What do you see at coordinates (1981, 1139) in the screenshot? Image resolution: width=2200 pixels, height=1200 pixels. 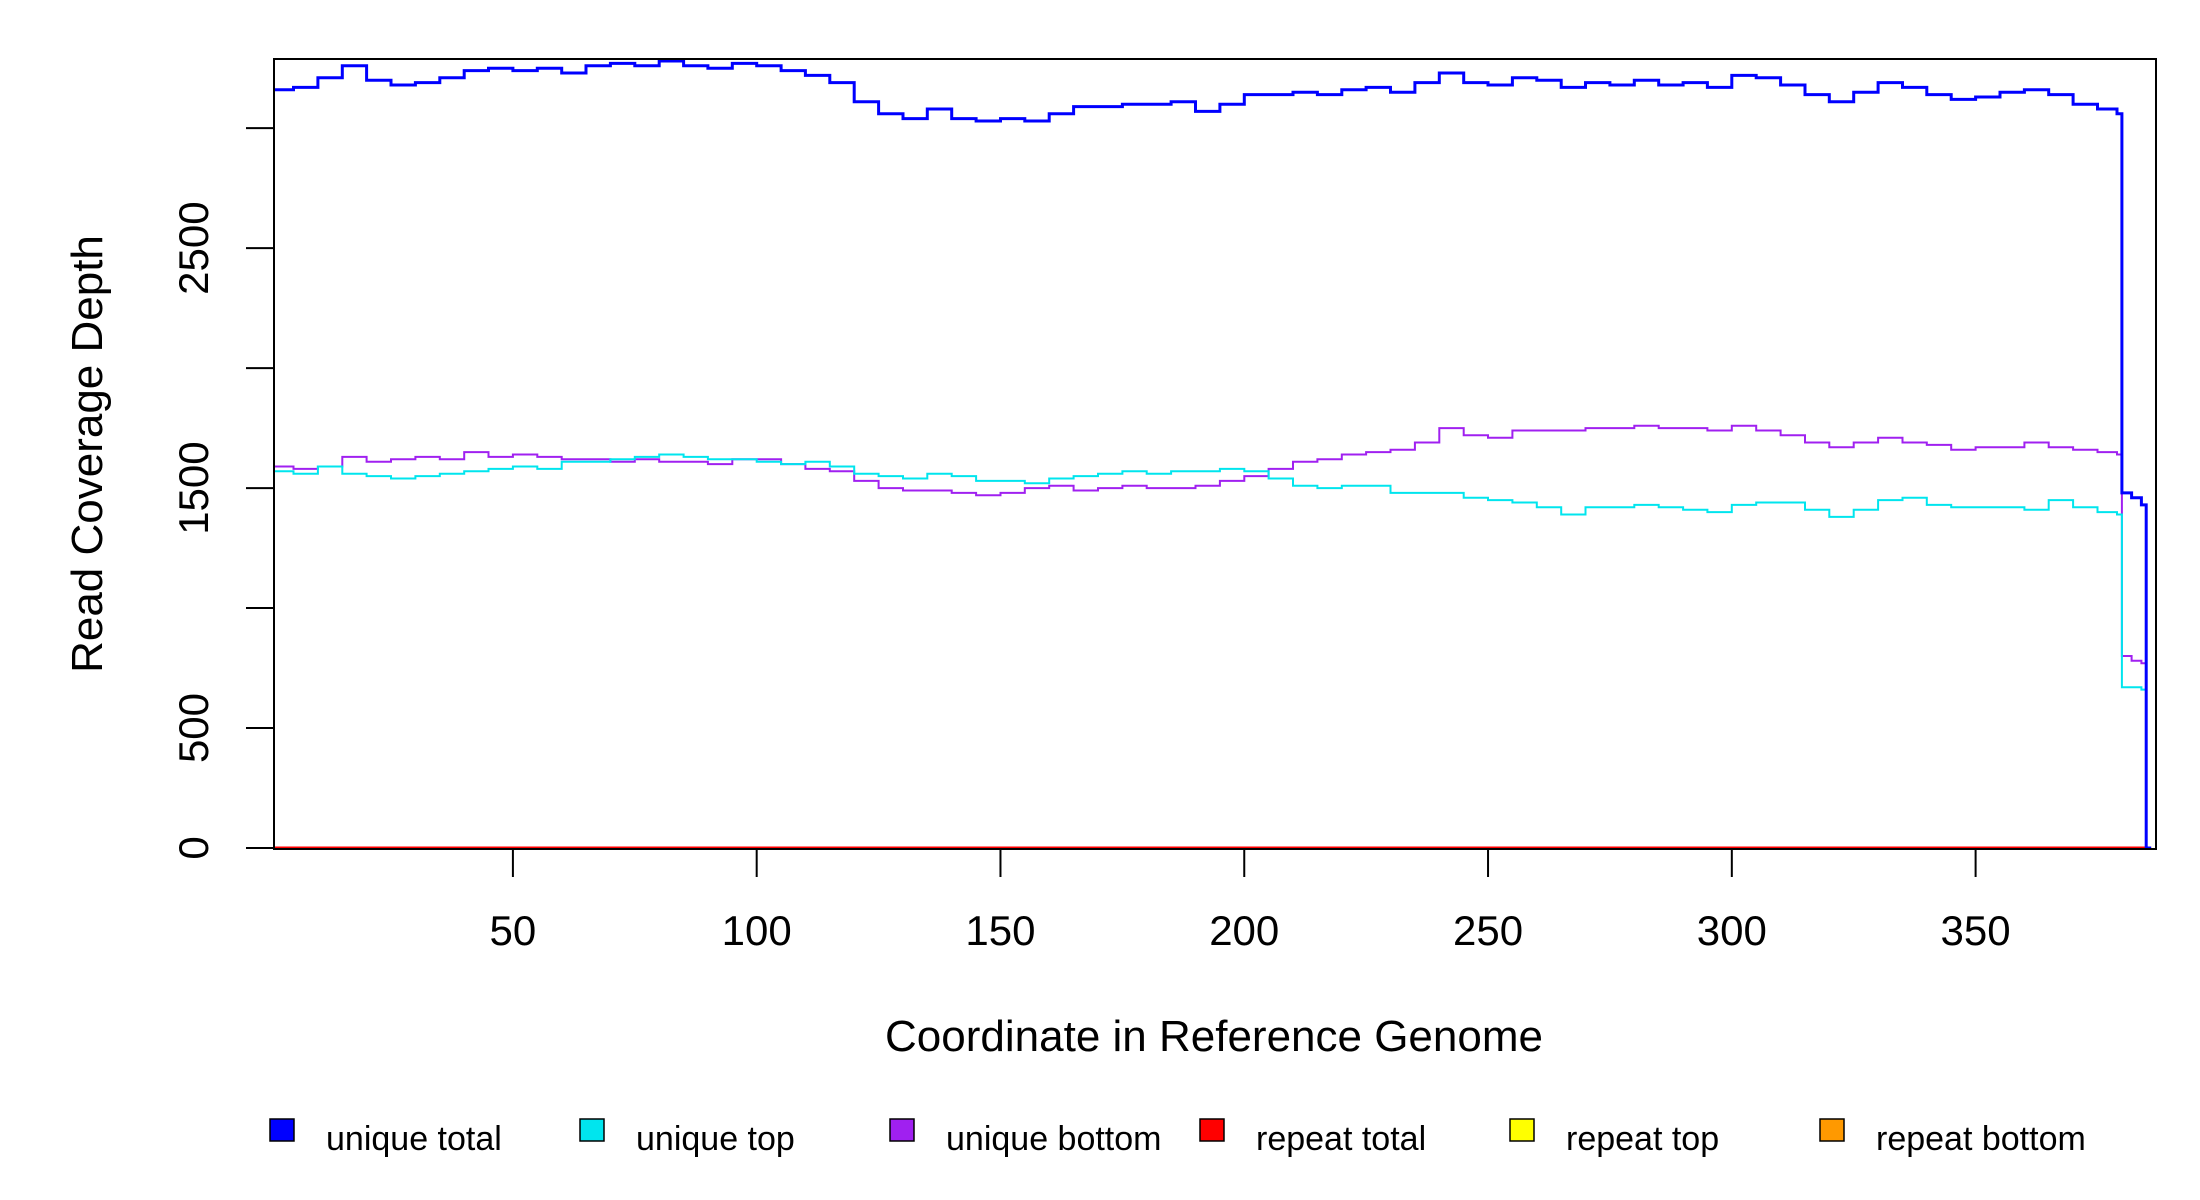 I see `legend-label: repeat bottom` at bounding box center [1981, 1139].